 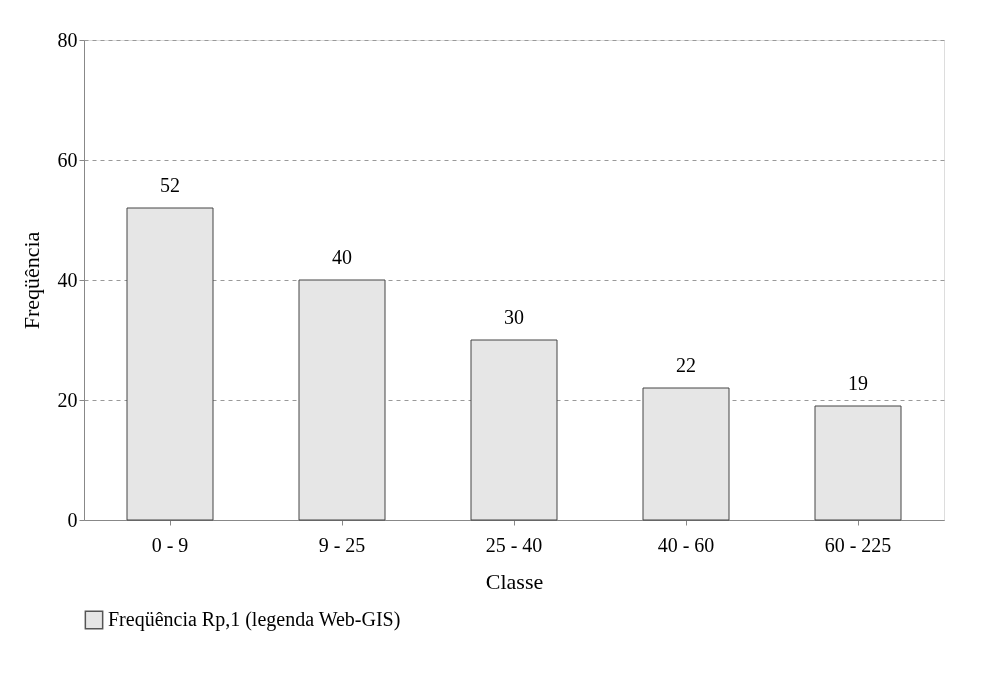 I want to click on x-tick-label: 9 - 25, so click(x=342, y=544).